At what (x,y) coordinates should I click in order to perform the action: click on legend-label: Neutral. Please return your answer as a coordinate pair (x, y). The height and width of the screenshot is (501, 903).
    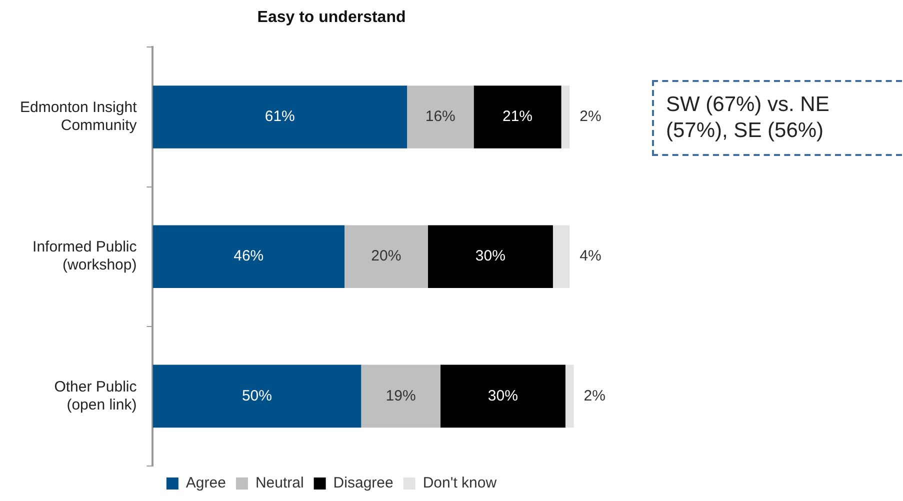
    Looking at the image, I should click on (279, 483).